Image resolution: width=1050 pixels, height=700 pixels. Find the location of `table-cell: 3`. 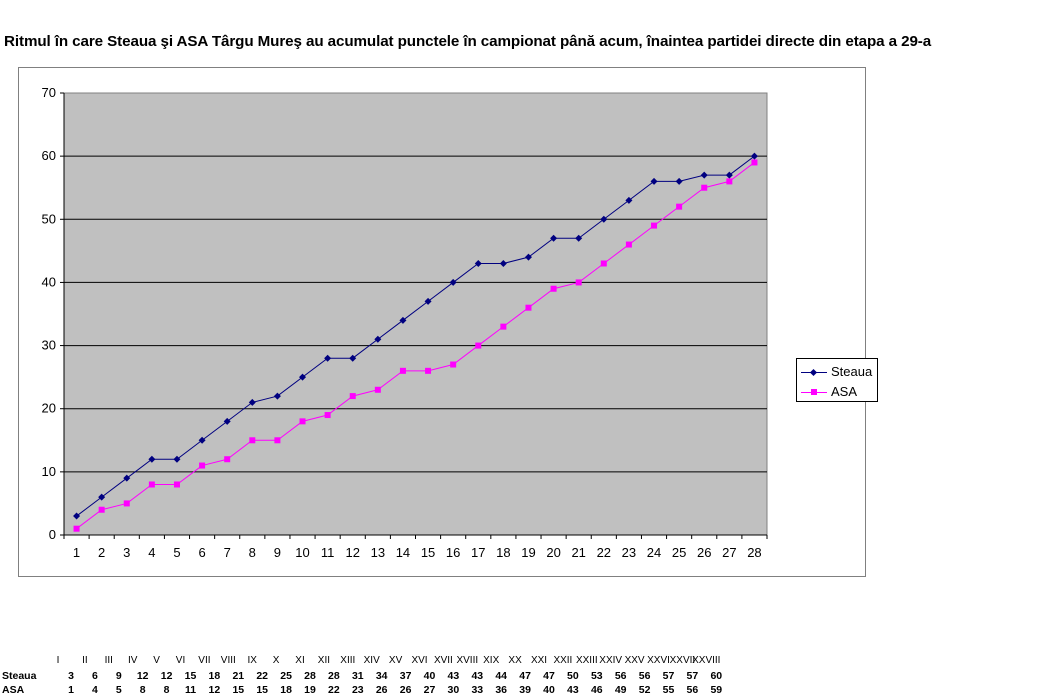

table-cell: 3 is located at coordinates (71, 676).